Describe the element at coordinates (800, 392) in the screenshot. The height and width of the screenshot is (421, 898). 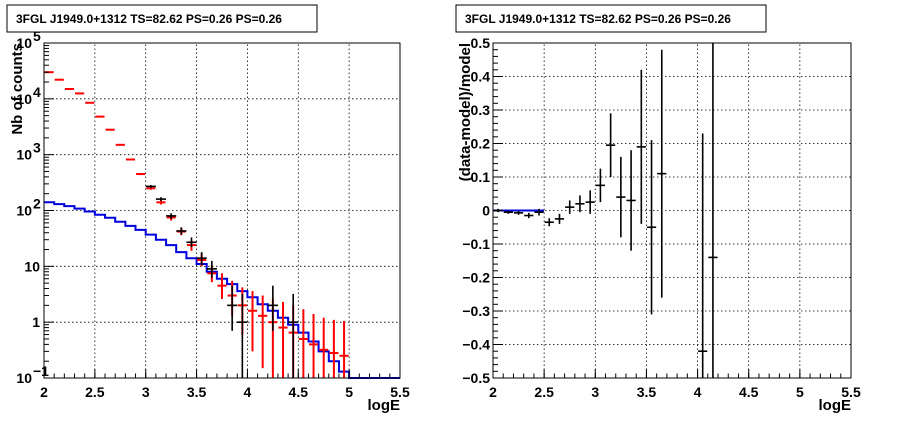
I see `right-x-tick-label: 5` at that location.